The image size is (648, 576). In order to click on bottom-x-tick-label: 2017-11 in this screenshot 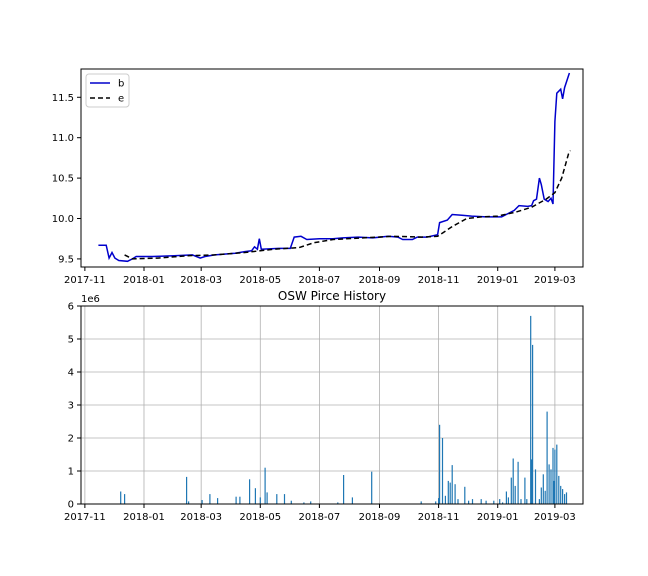, I will do `click(85, 517)`.